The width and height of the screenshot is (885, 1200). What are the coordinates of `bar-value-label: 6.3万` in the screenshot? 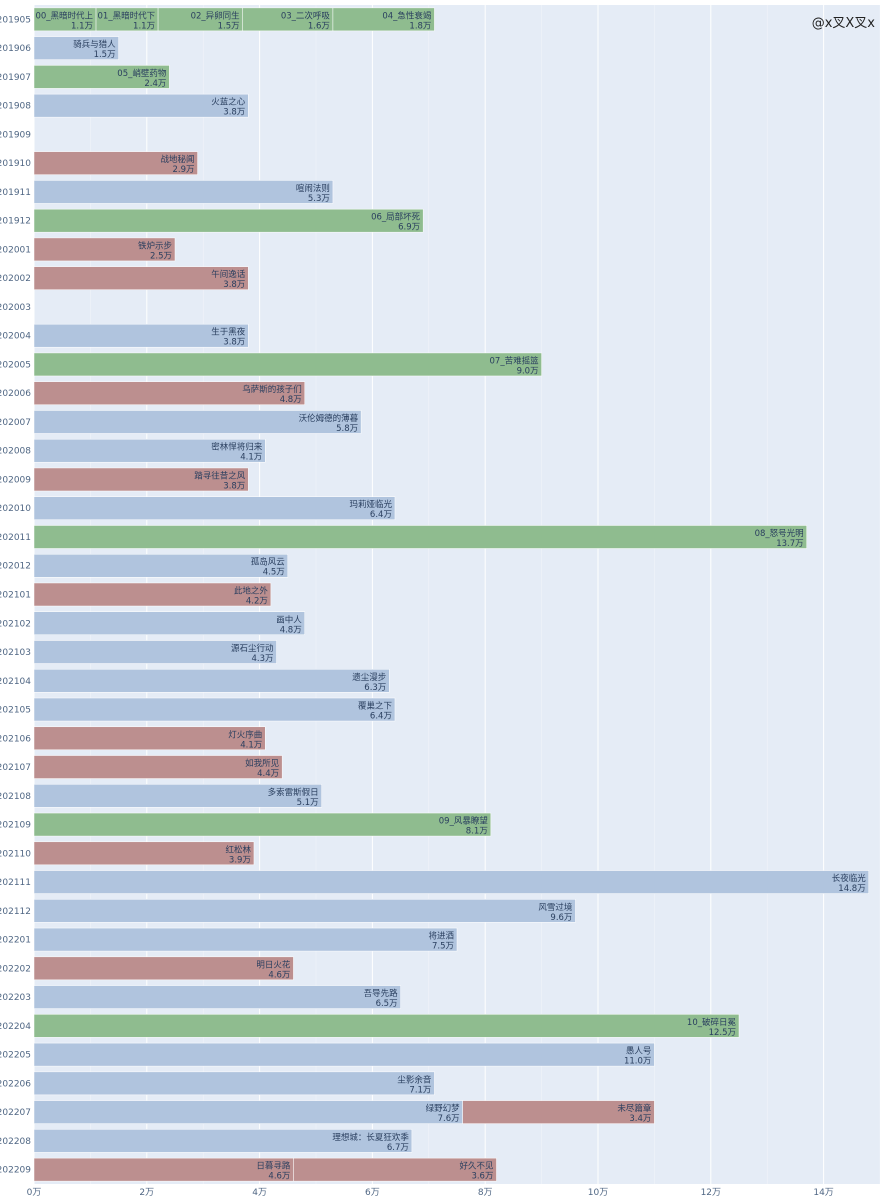 It's located at (375, 688).